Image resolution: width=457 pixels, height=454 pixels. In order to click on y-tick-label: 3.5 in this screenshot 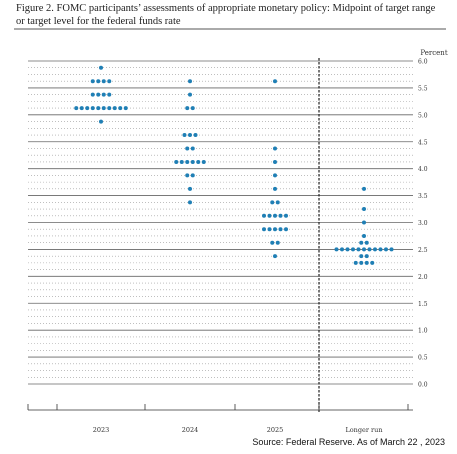, I will do `click(423, 196)`.